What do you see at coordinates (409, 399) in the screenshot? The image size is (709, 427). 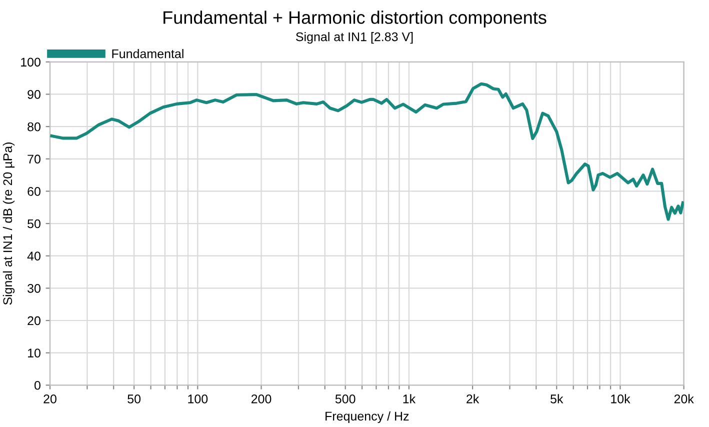 I see `x-tick-label: 1k` at bounding box center [409, 399].